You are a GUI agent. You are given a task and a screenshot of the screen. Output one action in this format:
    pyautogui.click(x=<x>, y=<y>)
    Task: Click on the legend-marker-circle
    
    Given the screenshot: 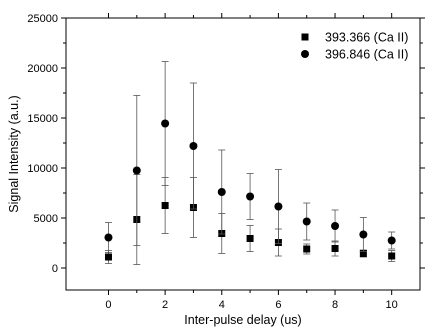 What is the action you would take?
    pyautogui.click(x=305, y=54)
    